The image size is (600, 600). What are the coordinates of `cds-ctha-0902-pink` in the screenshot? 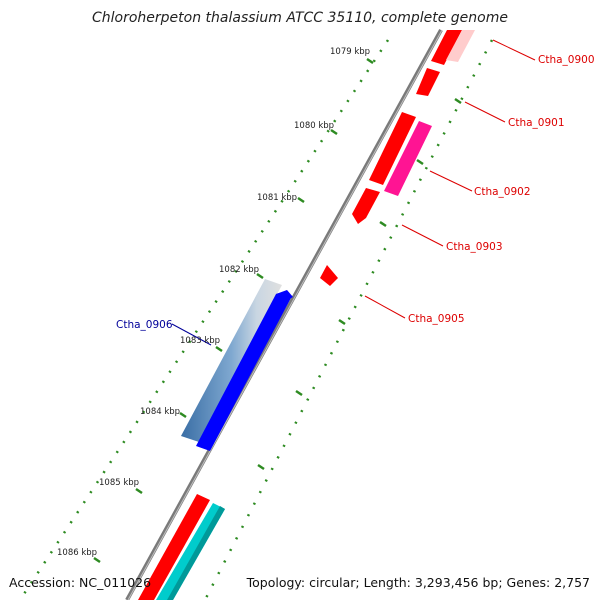 It's located at (408, 158).